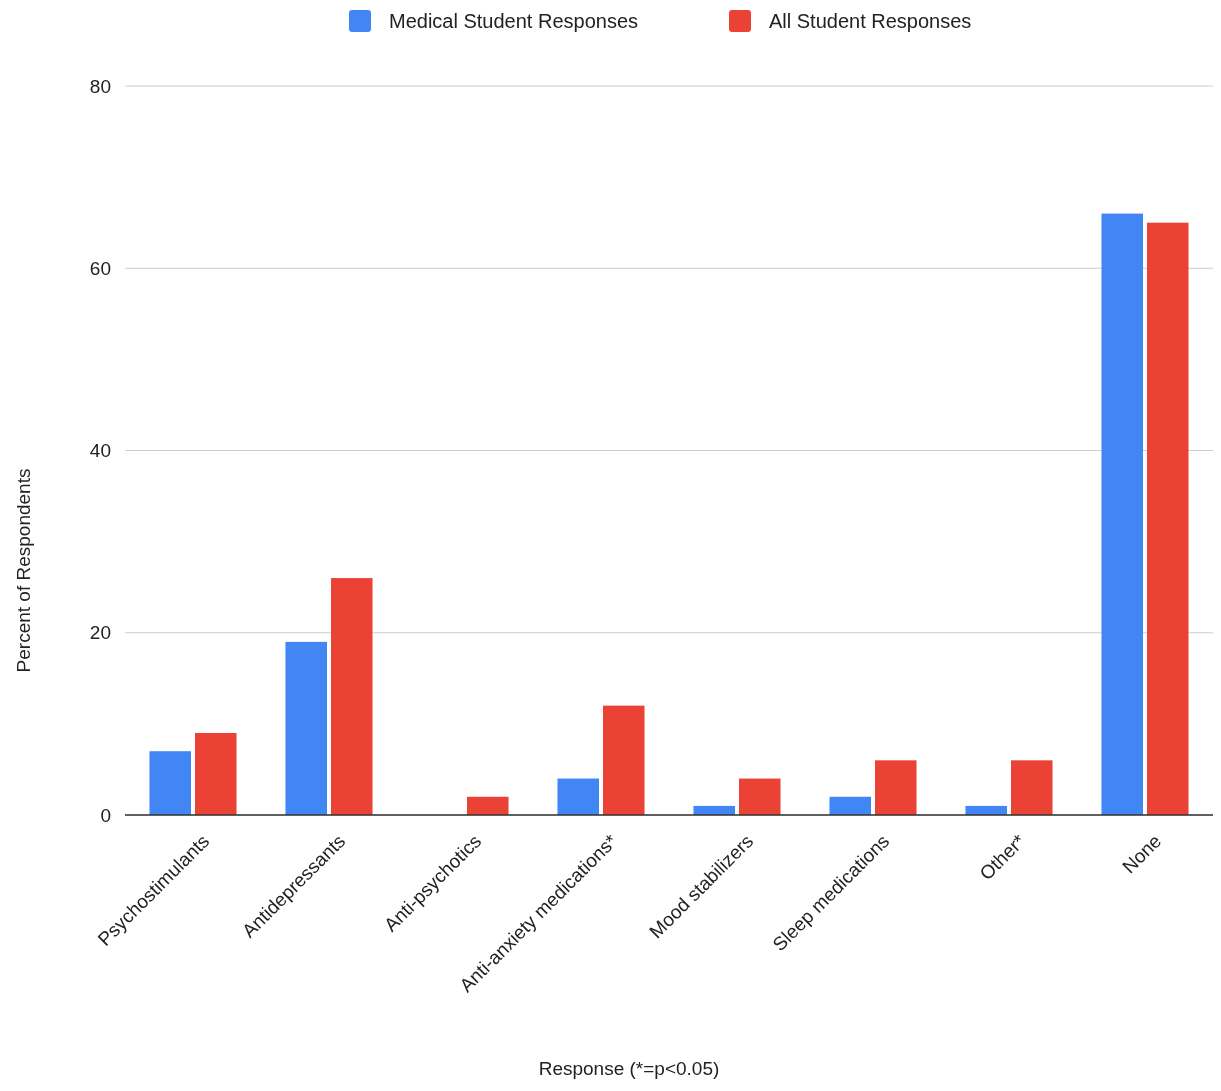  Describe the element at coordinates (629, 1068) in the screenshot. I see `x-axis-title: Response (*=p<0.05)` at that location.